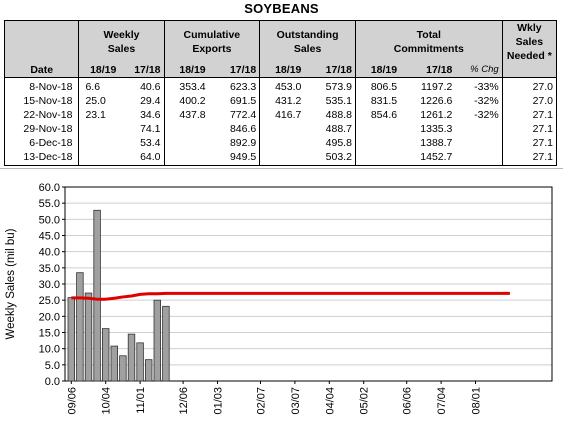 This screenshot has height=423, width=563. What do you see at coordinates (150, 143) in the screenshot?
I see `cell-weekly-1718: 53.4` at bounding box center [150, 143].